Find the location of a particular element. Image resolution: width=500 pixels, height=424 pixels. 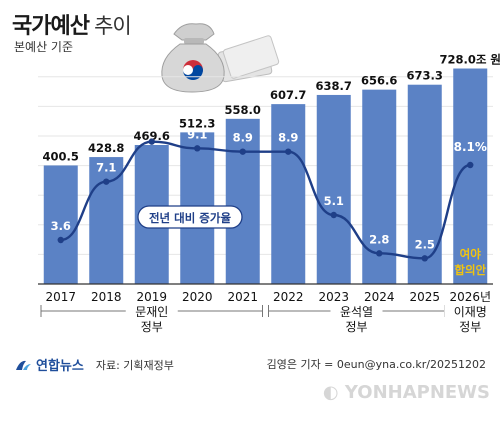

series-callout-box is located at coordinates (190, 217).